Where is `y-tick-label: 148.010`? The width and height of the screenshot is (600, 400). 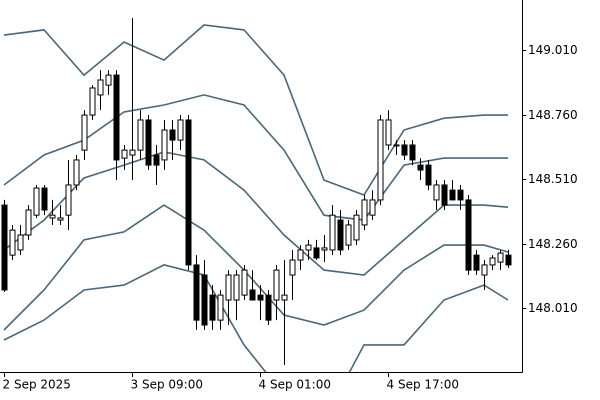 y-tick-label: 148.010 is located at coordinates (553, 308).